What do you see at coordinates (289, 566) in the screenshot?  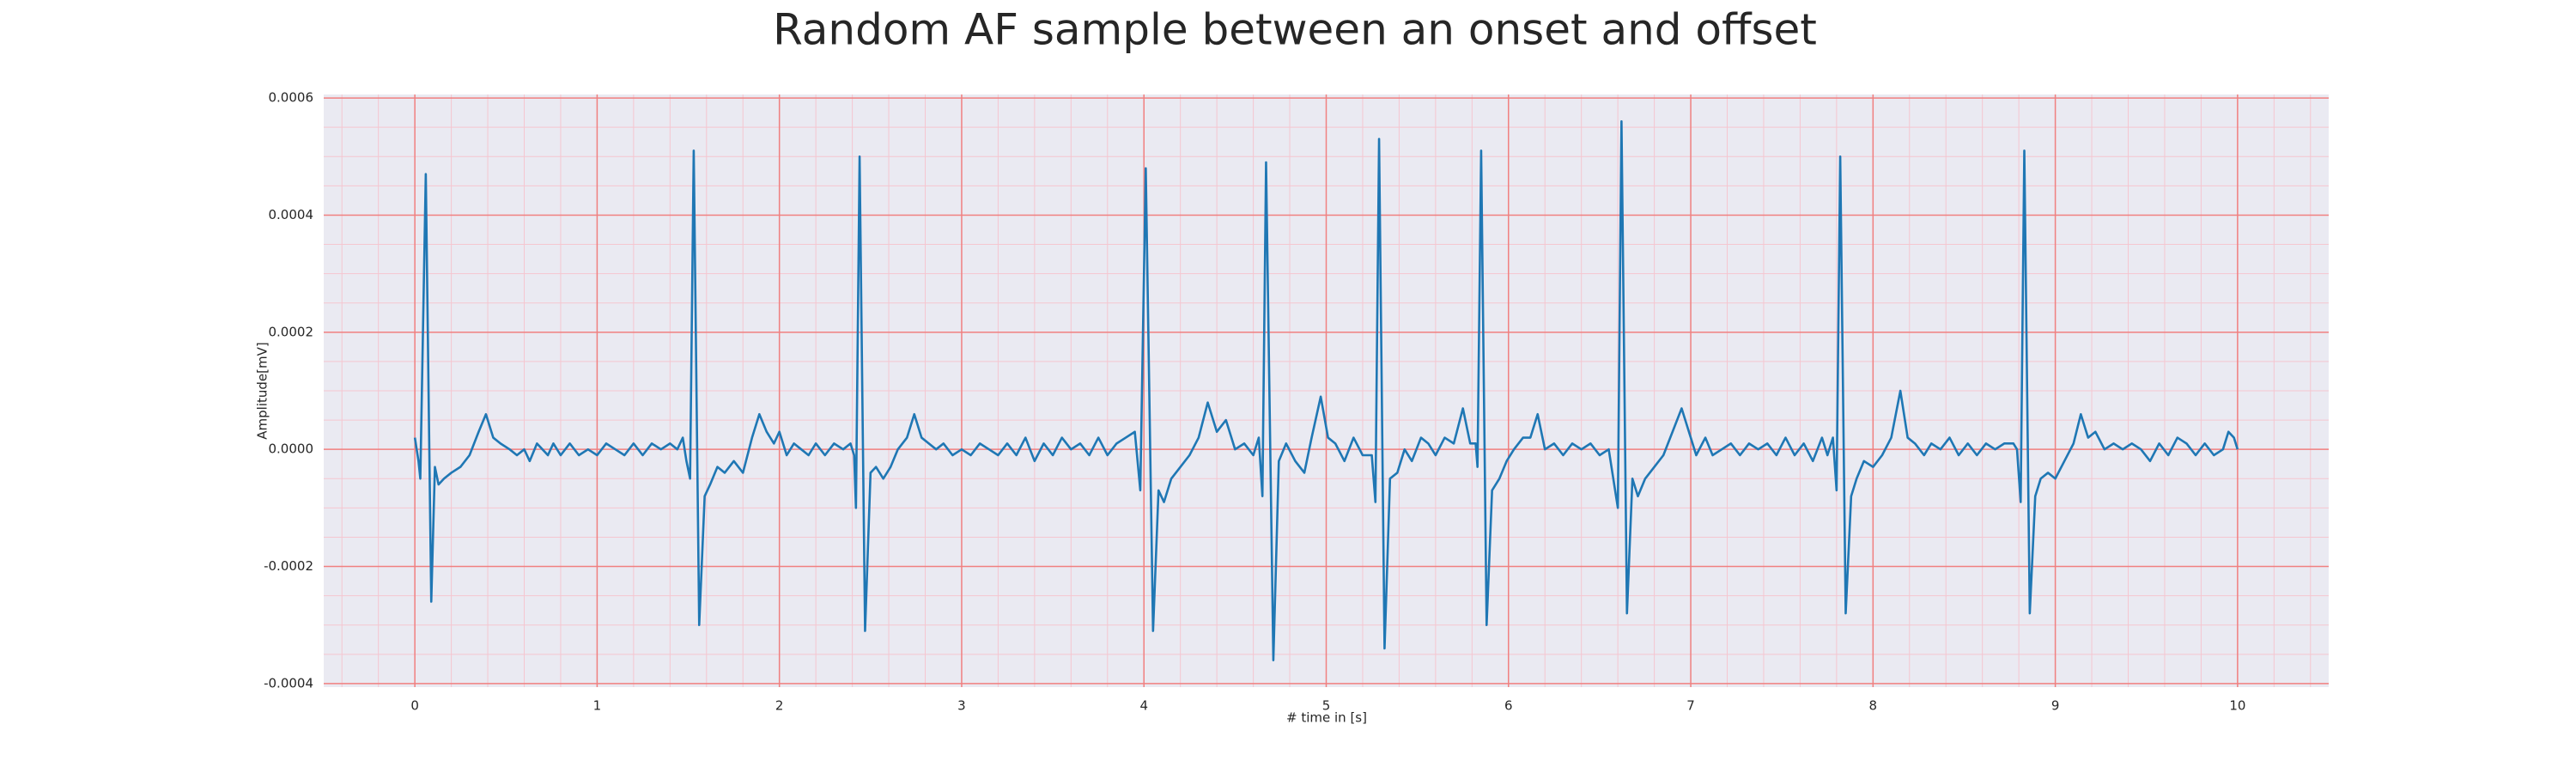 I see `y-tick-label: -0.0002` at bounding box center [289, 566].